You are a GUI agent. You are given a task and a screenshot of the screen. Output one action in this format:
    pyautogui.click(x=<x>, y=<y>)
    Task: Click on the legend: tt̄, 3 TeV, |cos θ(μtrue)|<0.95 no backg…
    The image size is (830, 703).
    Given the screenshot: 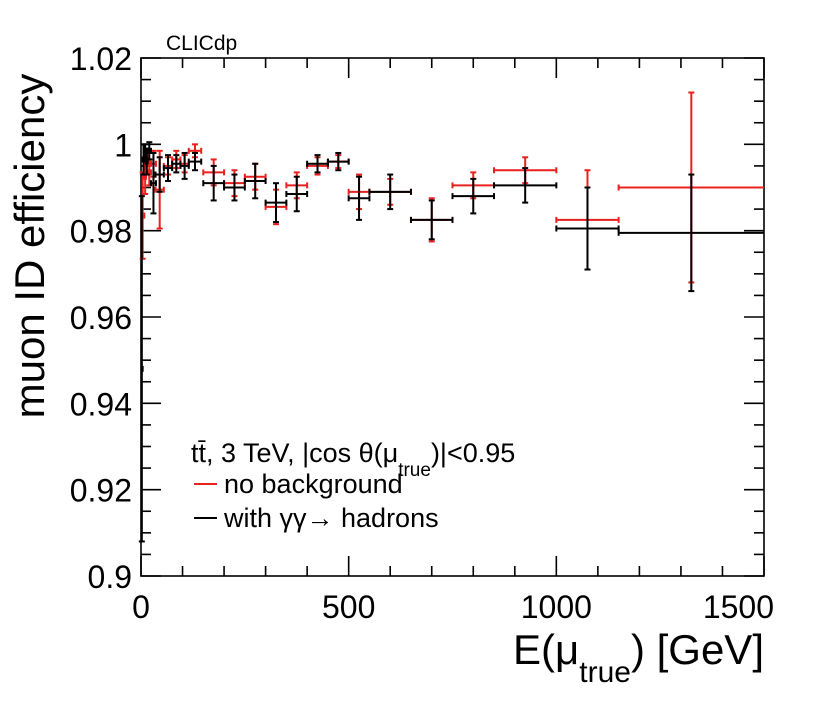 What is the action you would take?
    pyautogui.click(x=353, y=485)
    